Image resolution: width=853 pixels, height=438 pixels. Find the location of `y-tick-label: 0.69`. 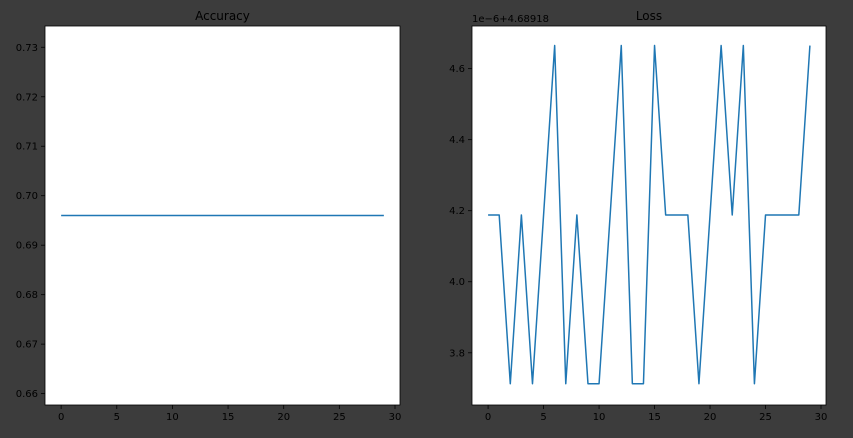

y-tick-label: 0.69 is located at coordinates (27, 246).